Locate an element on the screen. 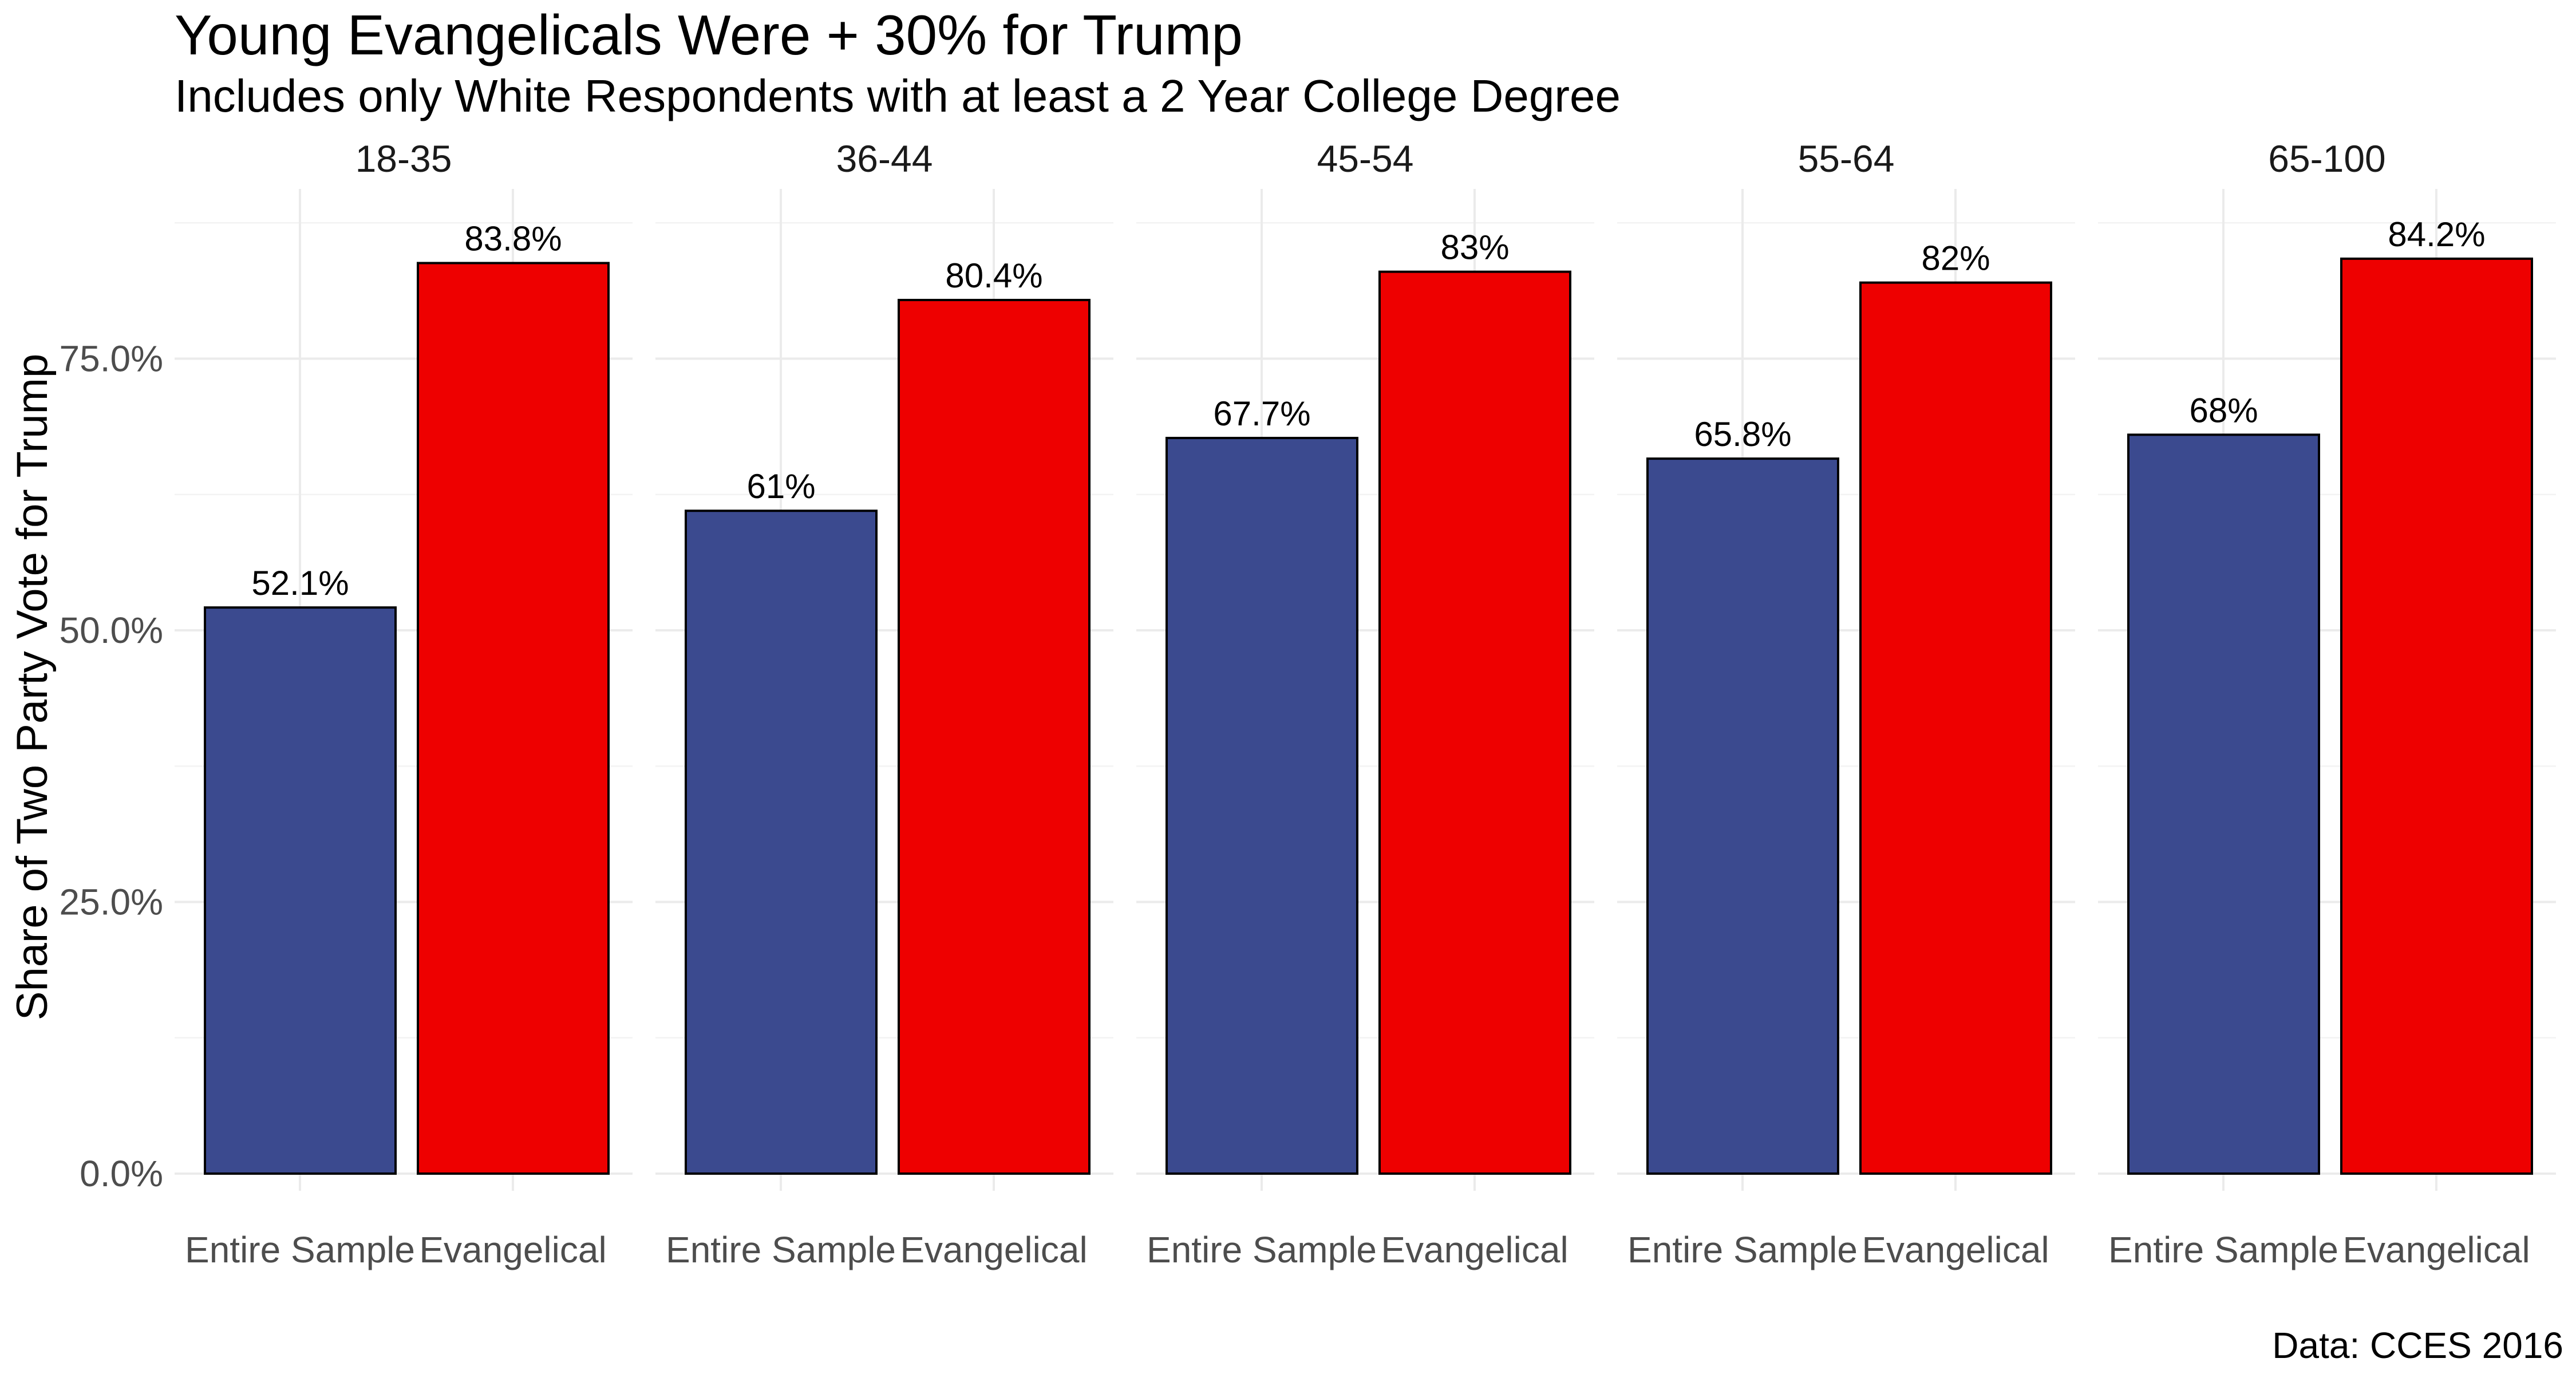 Image resolution: width=2576 pixels, height=1374 pixels. facet-panel: 36-44 61% 80.4% Entire Sample Evangelical is located at coordinates (884, 703).